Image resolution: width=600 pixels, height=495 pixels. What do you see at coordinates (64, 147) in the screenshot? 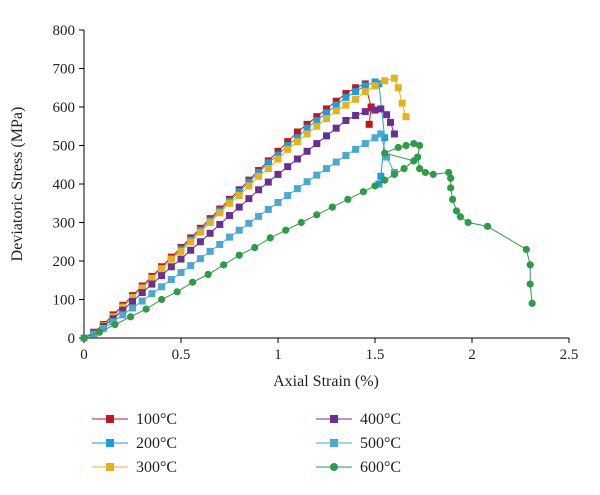
I see `y-tick-label: 500` at bounding box center [64, 147].